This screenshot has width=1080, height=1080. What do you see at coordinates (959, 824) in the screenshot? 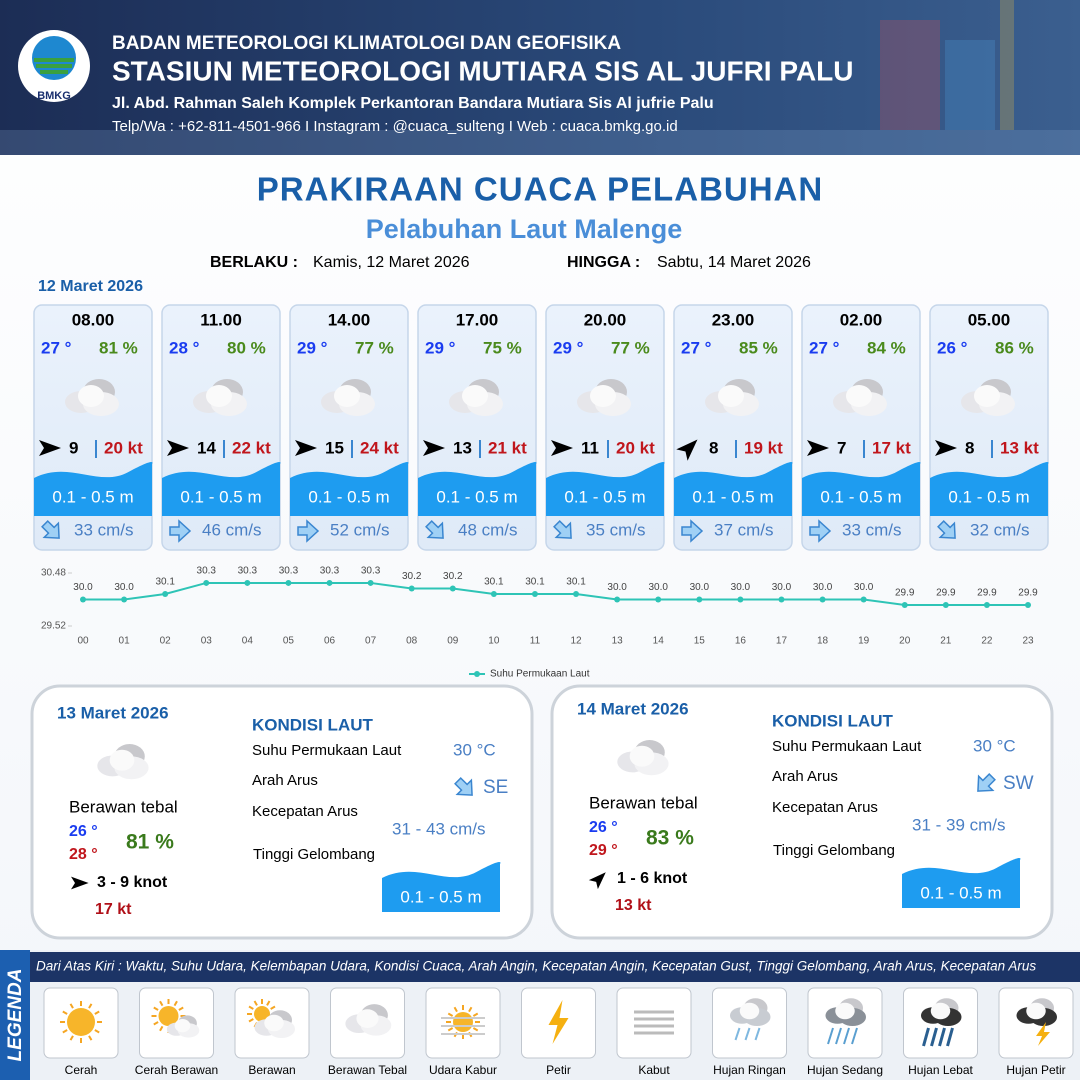
I see `speed-value: 31 - 39 cm/s` at bounding box center [959, 824].